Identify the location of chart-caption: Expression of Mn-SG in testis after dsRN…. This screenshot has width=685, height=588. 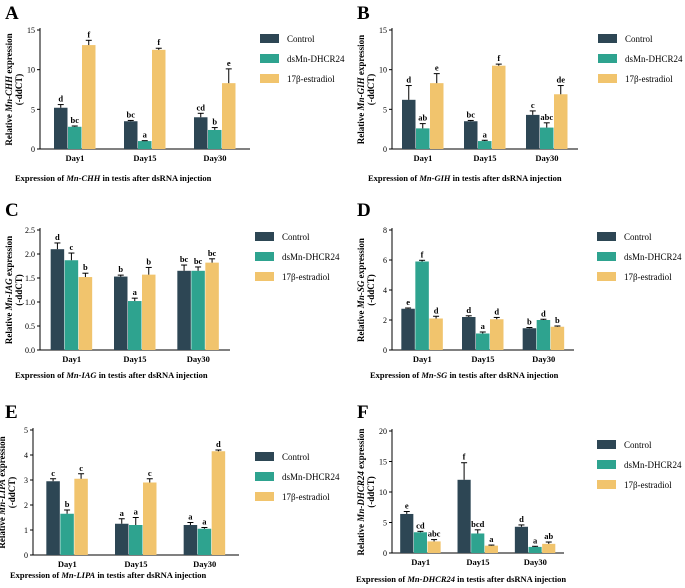
(464, 375).